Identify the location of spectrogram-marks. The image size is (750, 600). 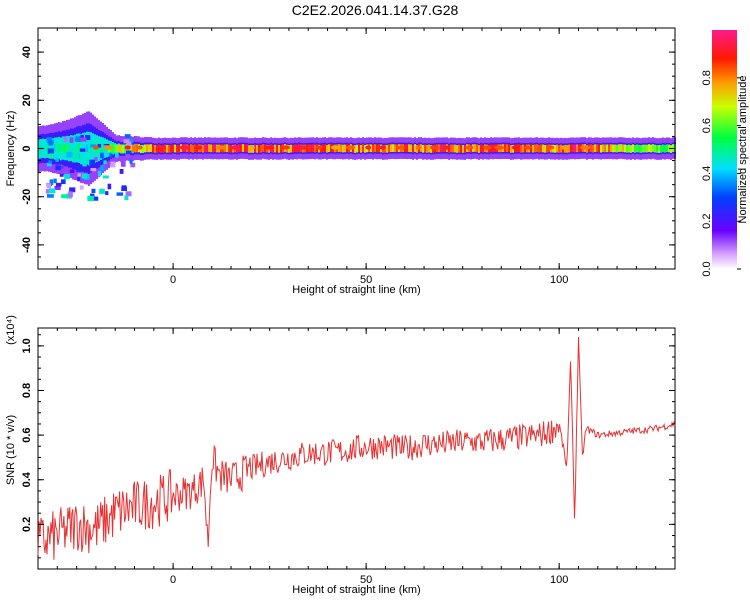
(357, 156).